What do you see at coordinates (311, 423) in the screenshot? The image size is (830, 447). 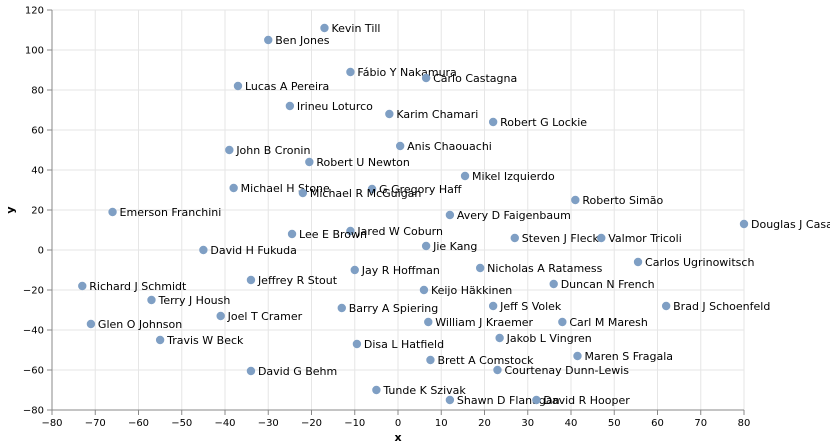 I see `x-tick-label: −20` at bounding box center [311, 423].